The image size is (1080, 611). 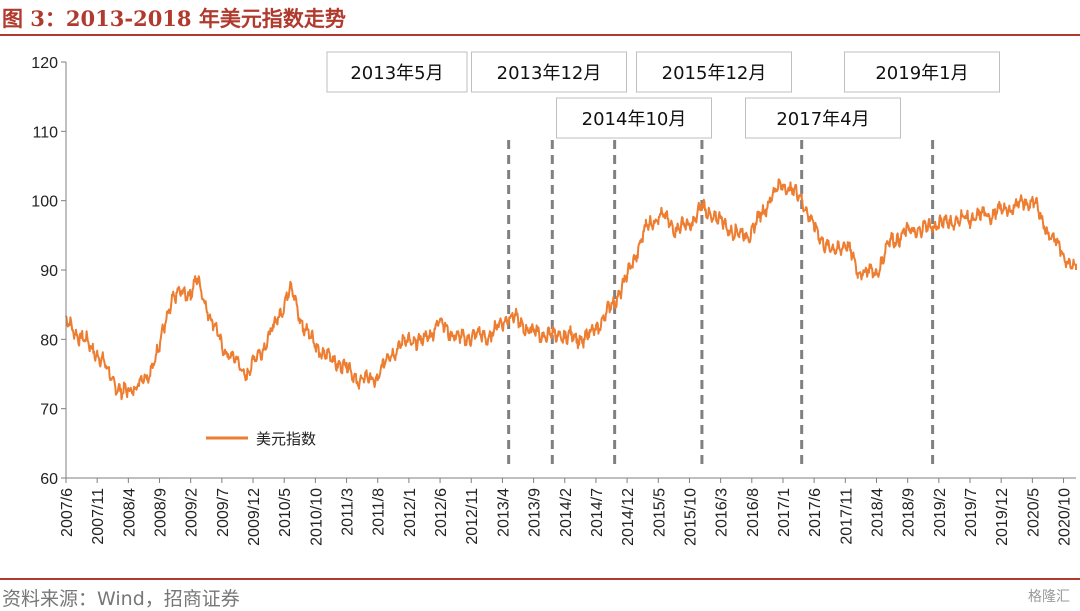 What do you see at coordinates (540, 579) in the screenshot?
I see `source-rule` at bounding box center [540, 579].